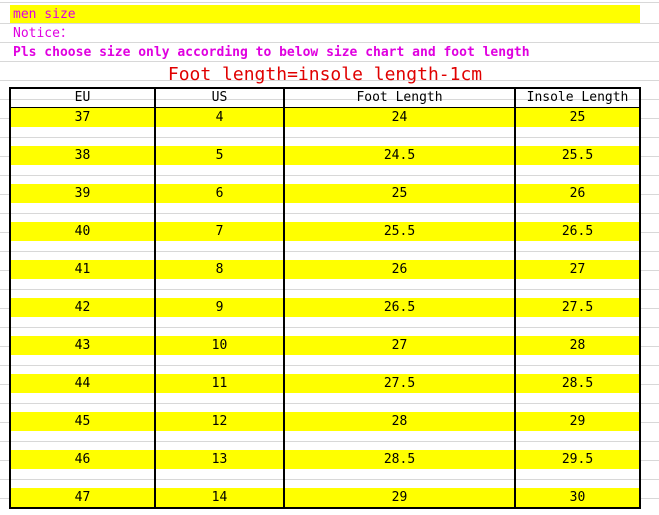  What do you see at coordinates (82, 269) in the screenshot?
I see `table-cell: 41` at bounding box center [82, 269].